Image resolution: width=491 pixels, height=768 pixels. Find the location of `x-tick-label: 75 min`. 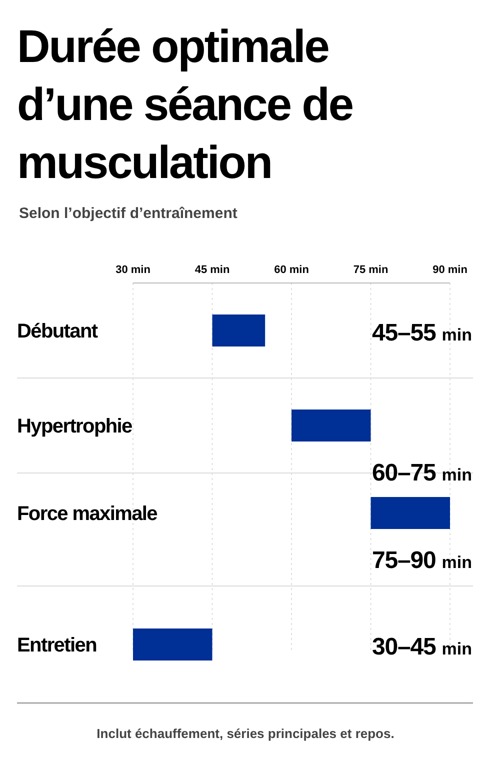

x-tick-label: 75 min is located at coordinates (370, 270).